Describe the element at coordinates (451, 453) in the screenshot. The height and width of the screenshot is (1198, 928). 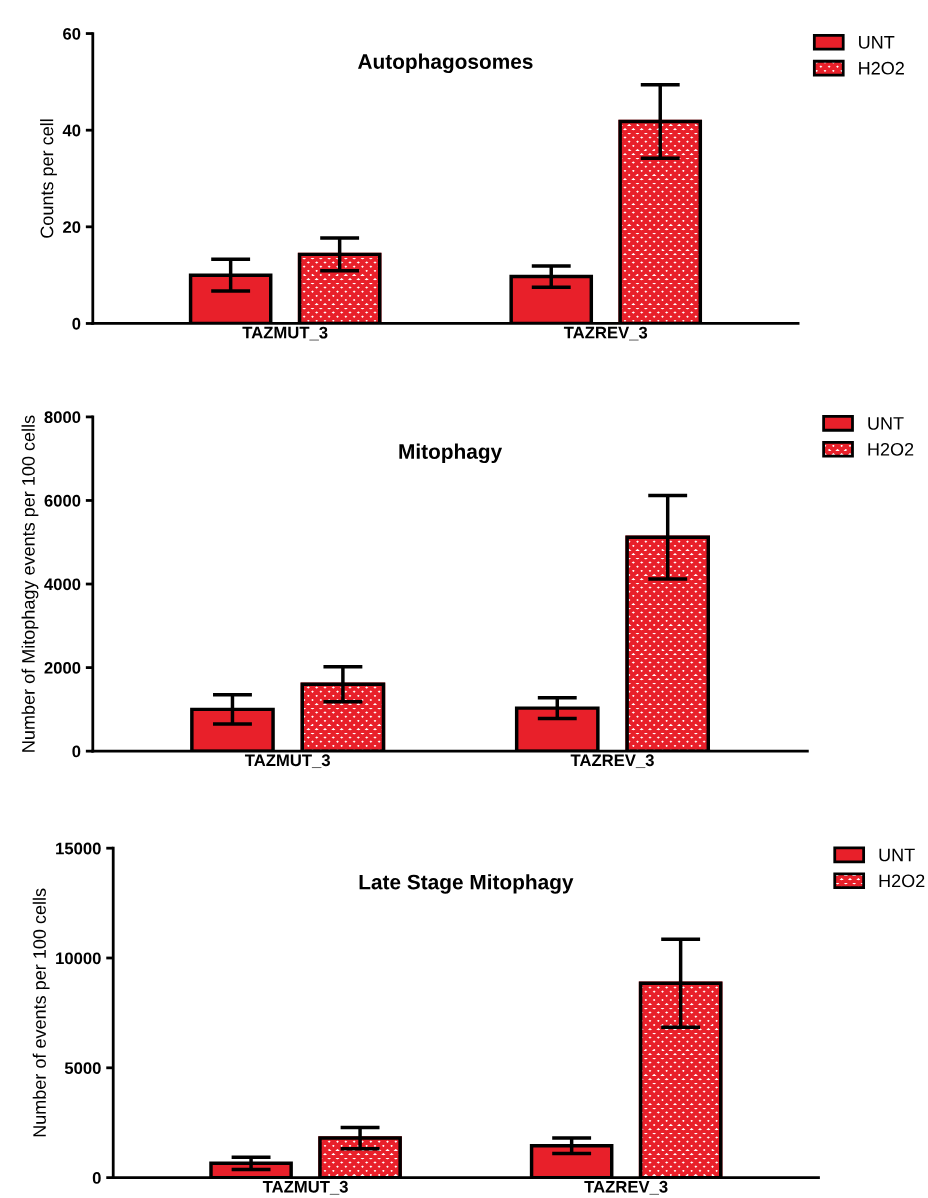
I see `text: Mitophagy` at that location.